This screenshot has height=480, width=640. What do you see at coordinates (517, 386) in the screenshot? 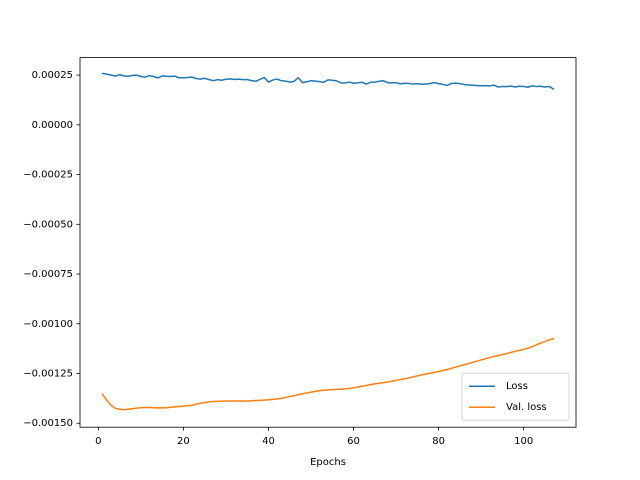
I see `legend-label: Loss` at bounding box center [517, 386].